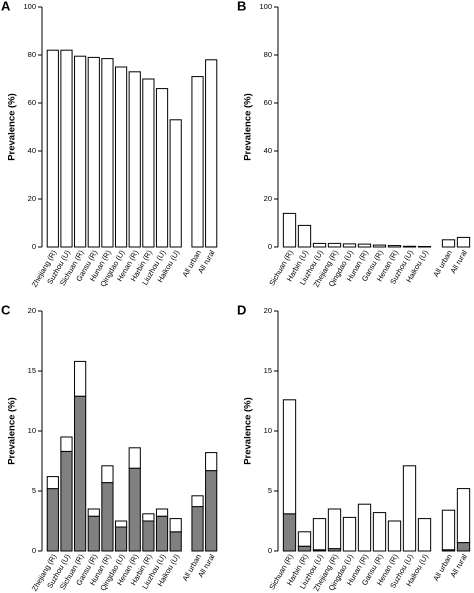 This screenshot has width=474, height=593. Describe the element at coordinates (6, 6) in the screenshot. I see `panel-label: A` at that location.